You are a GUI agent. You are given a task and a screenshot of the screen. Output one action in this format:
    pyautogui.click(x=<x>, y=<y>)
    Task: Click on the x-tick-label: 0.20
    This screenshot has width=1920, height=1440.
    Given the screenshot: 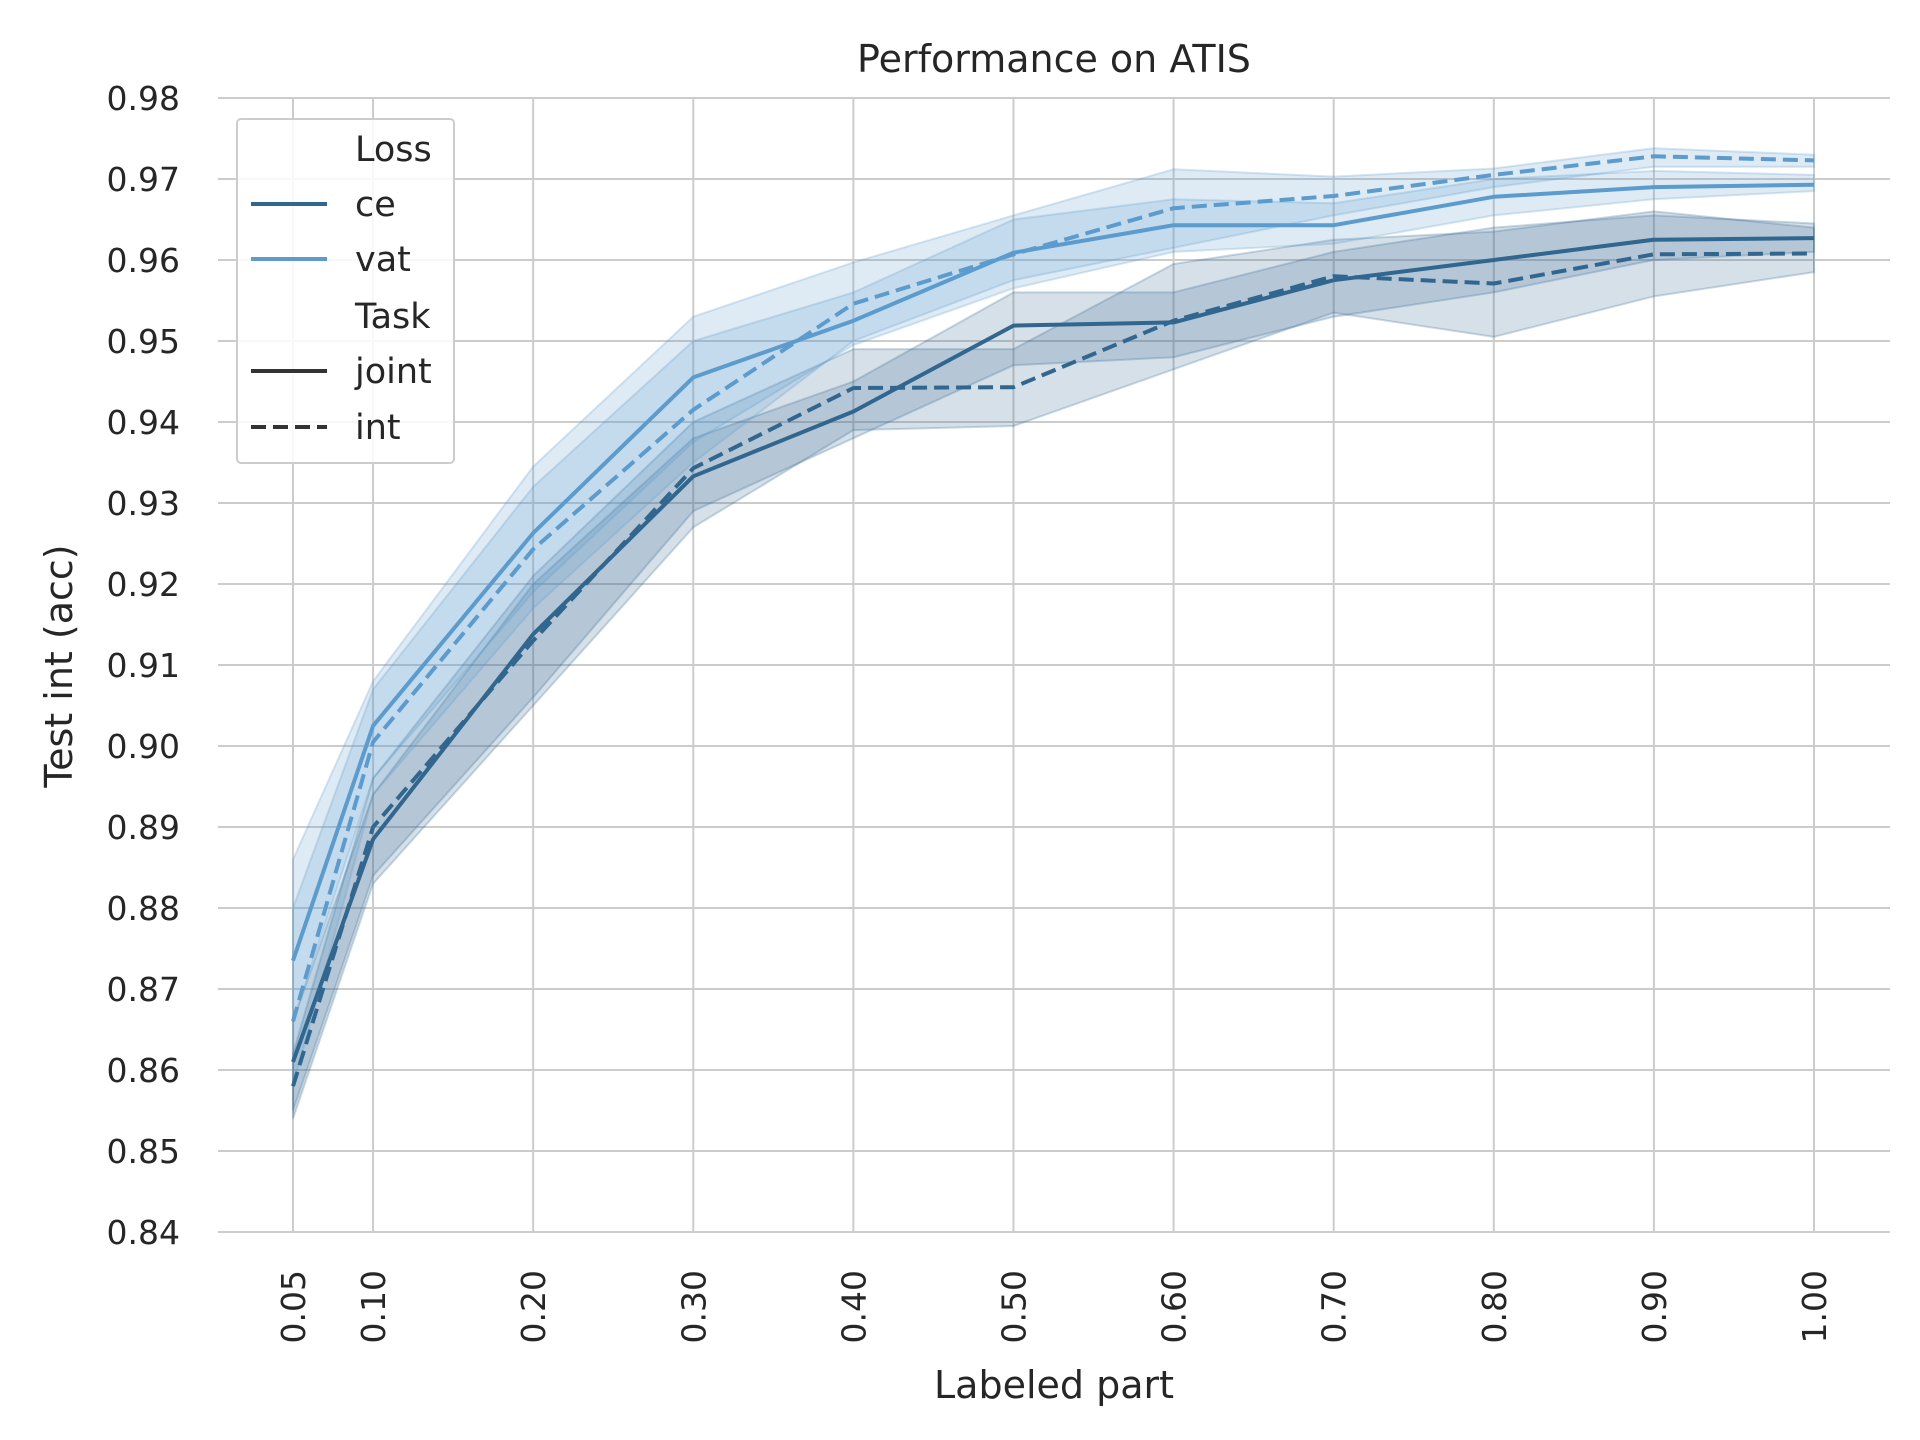 What is the action you would take?
    pyautogui.click(x=533, y=1306)
    